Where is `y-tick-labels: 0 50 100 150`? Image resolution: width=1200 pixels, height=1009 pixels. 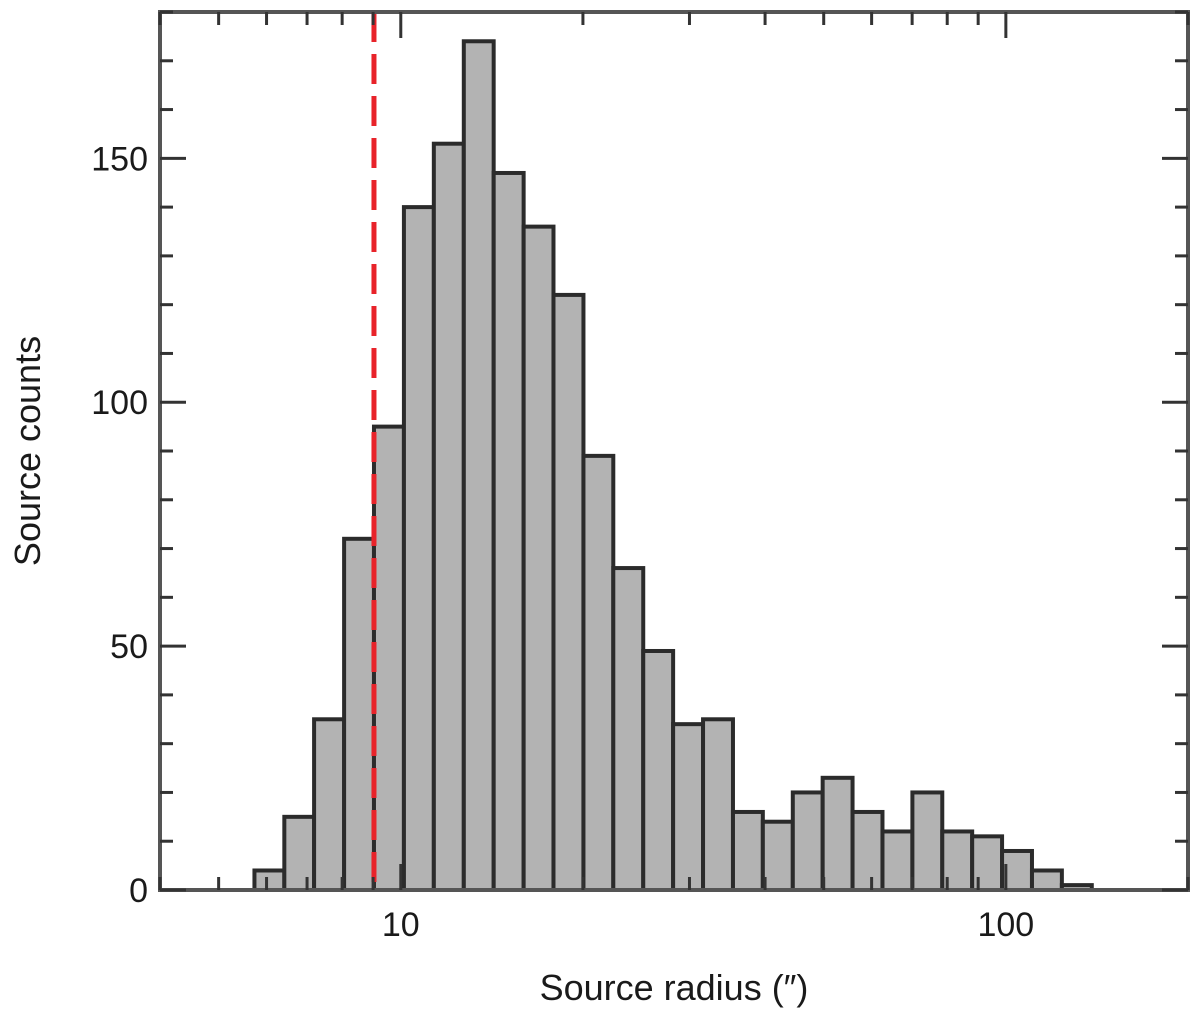
y-tick-labels: 0 50 100 150 is located at coordinates (119, 525).